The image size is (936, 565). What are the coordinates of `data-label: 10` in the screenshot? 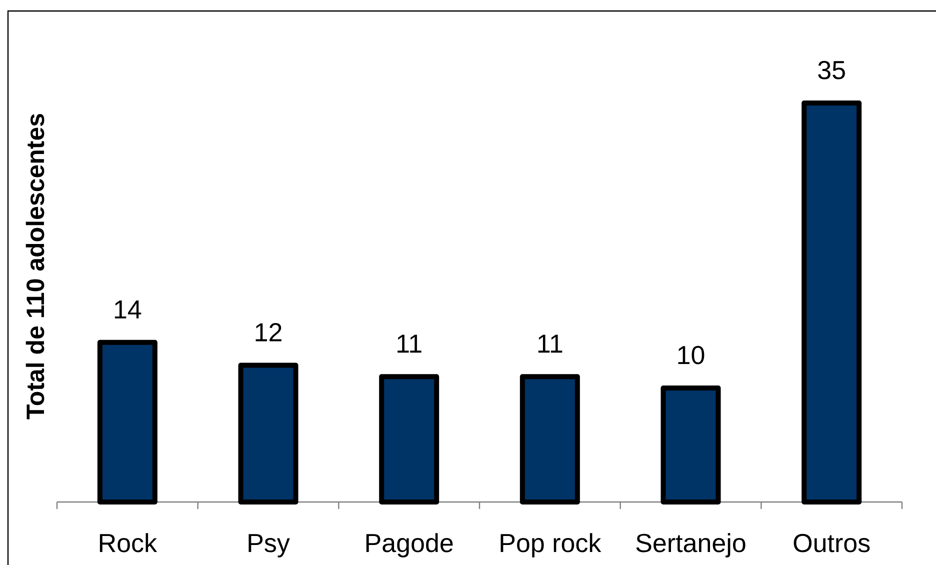 It's located at (691, 355).